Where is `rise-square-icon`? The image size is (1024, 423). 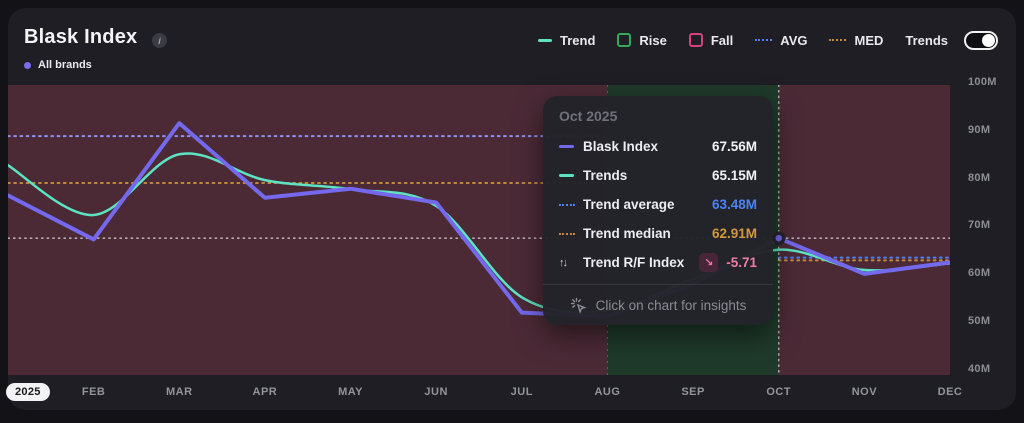
rise-square-icon is located at coordinates (624, 40).